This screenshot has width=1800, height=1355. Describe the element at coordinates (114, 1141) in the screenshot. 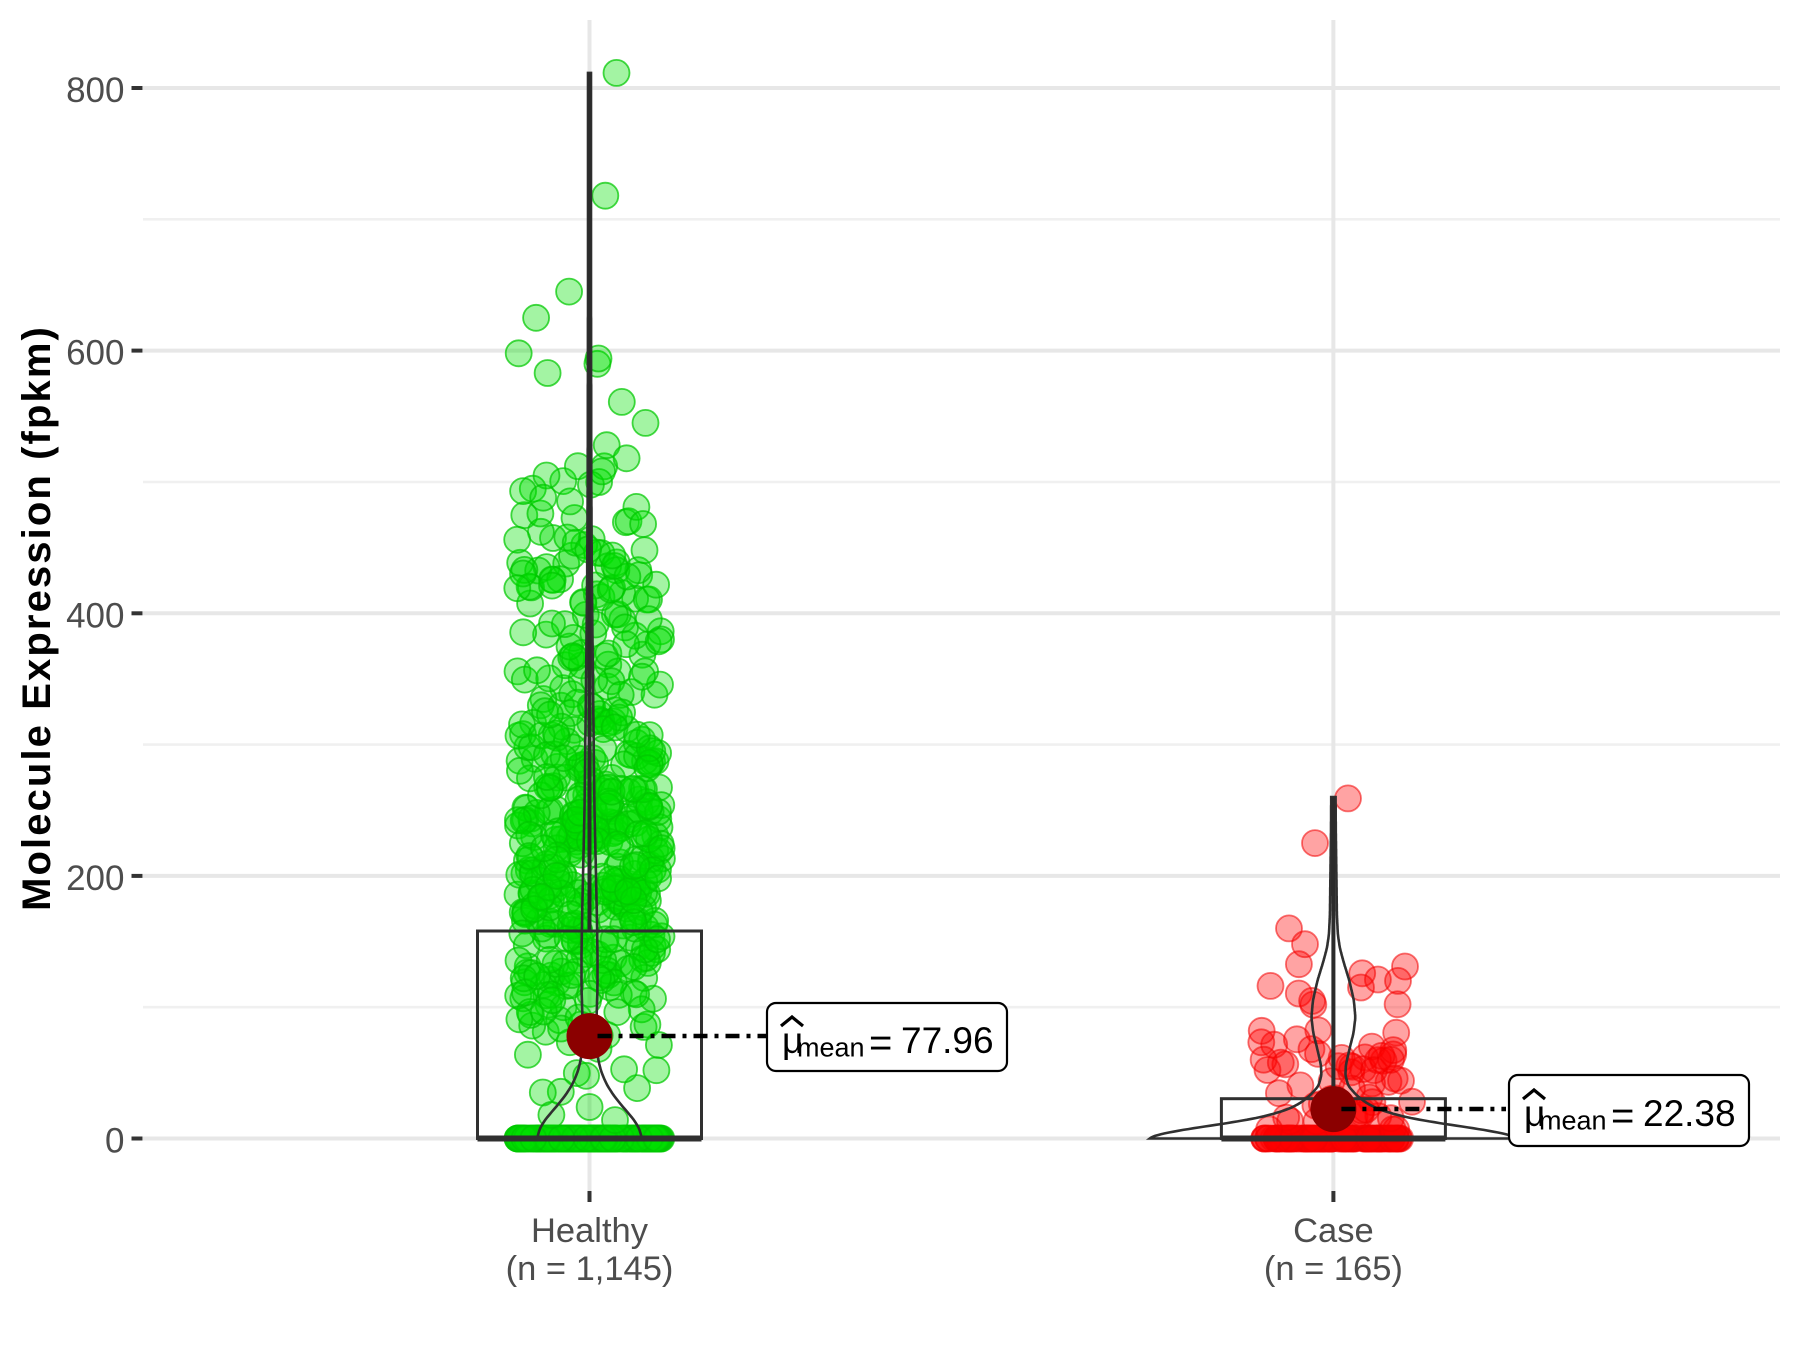

I see `svg-text: 0` at that location.